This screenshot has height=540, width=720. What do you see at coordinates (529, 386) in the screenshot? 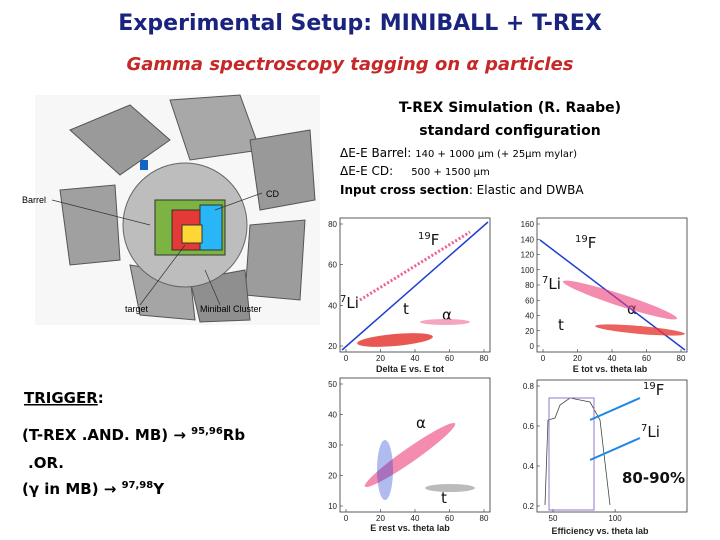
I see `y-tick-label: 0.8` at bounding box center [529, 386].